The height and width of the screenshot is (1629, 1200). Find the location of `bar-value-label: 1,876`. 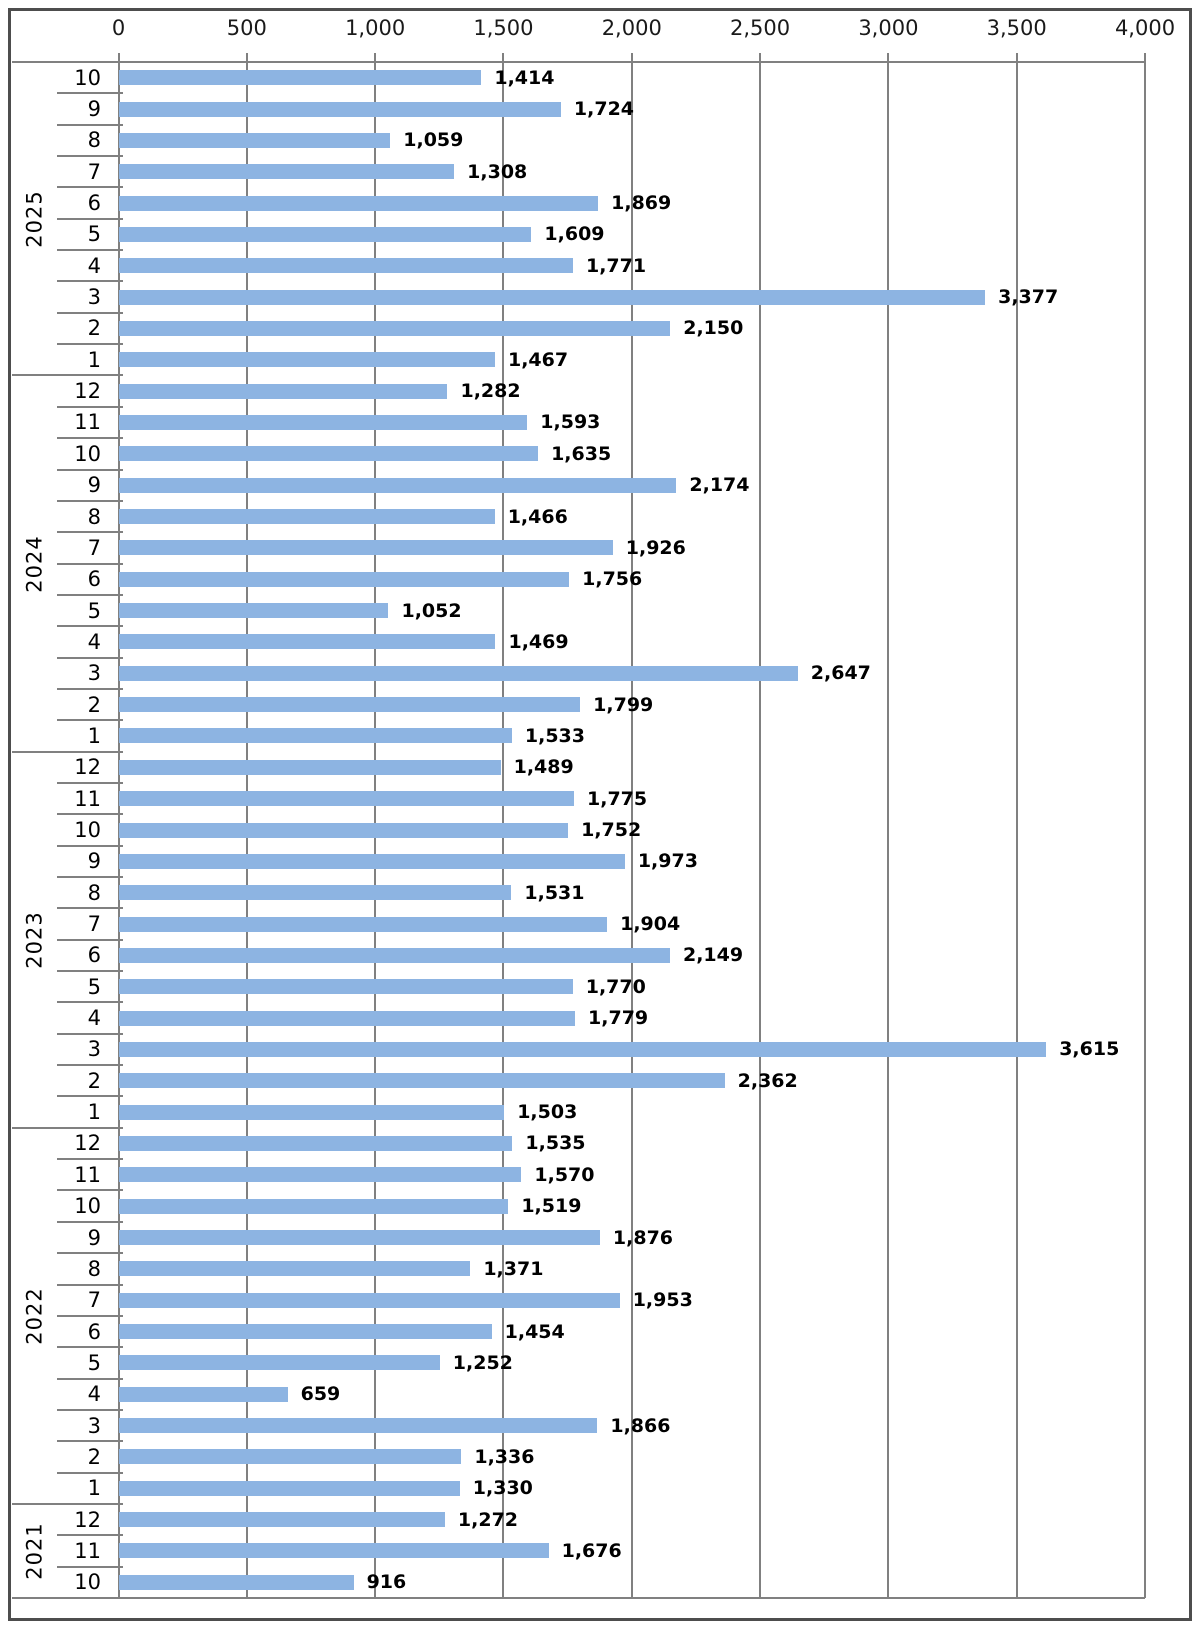

bar-value-label: 1,876 is located at coordinates (643, 1237).